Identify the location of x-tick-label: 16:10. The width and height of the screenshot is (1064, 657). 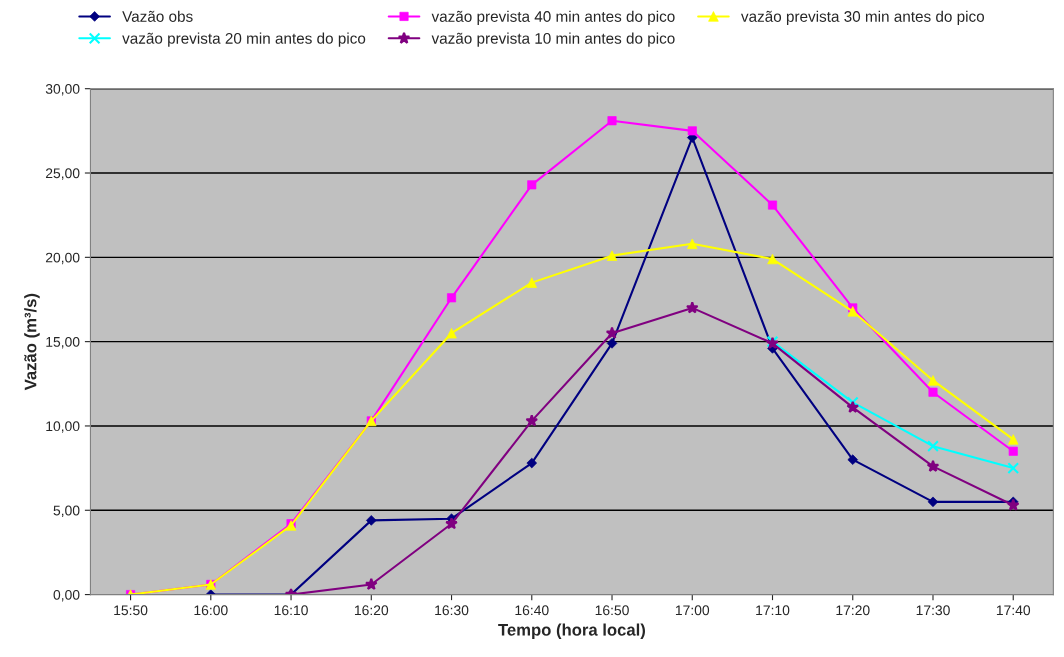
(291, 610).